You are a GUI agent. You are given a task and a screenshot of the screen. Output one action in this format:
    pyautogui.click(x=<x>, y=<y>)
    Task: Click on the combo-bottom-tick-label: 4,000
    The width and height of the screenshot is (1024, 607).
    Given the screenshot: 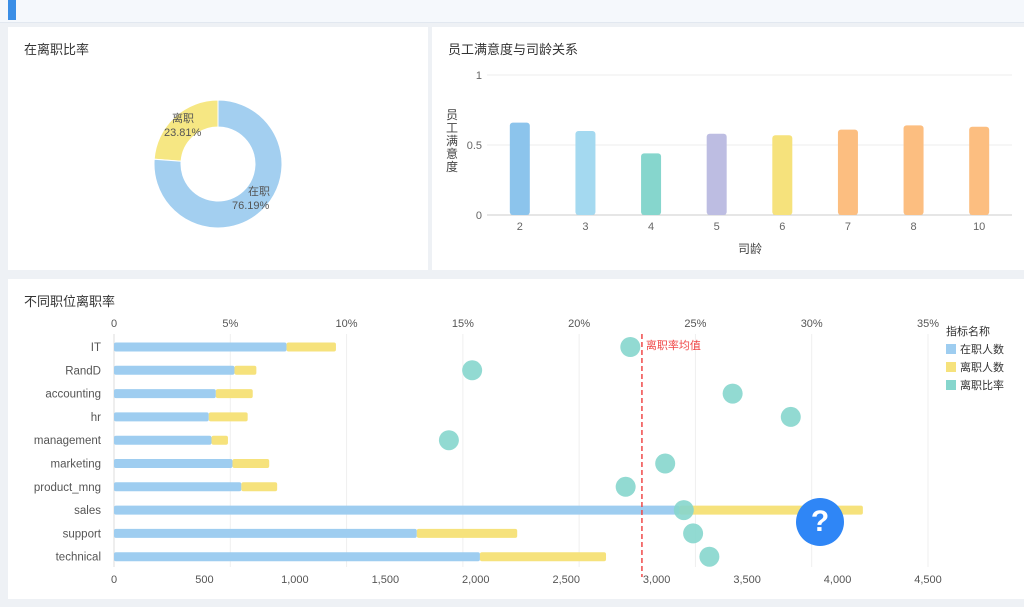 What is the action you would take?
    pyautogui.click(x=838, y=580)
    